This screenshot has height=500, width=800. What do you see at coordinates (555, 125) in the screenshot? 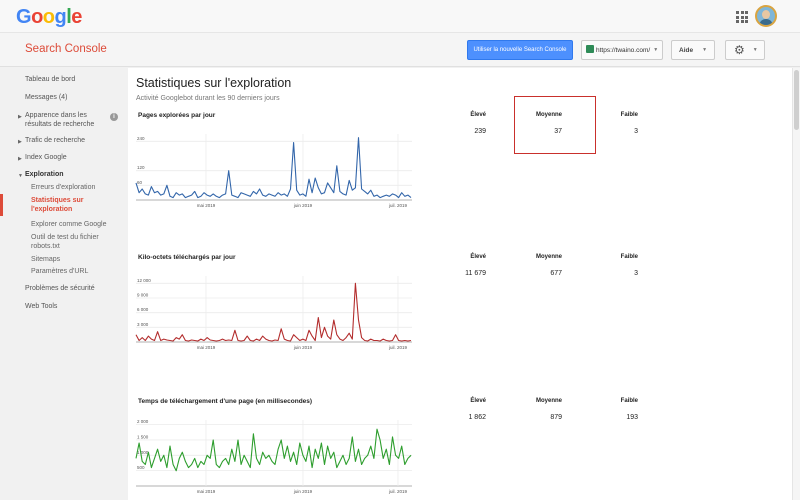
I see `highlight-box` at bounding box center [555, 125].